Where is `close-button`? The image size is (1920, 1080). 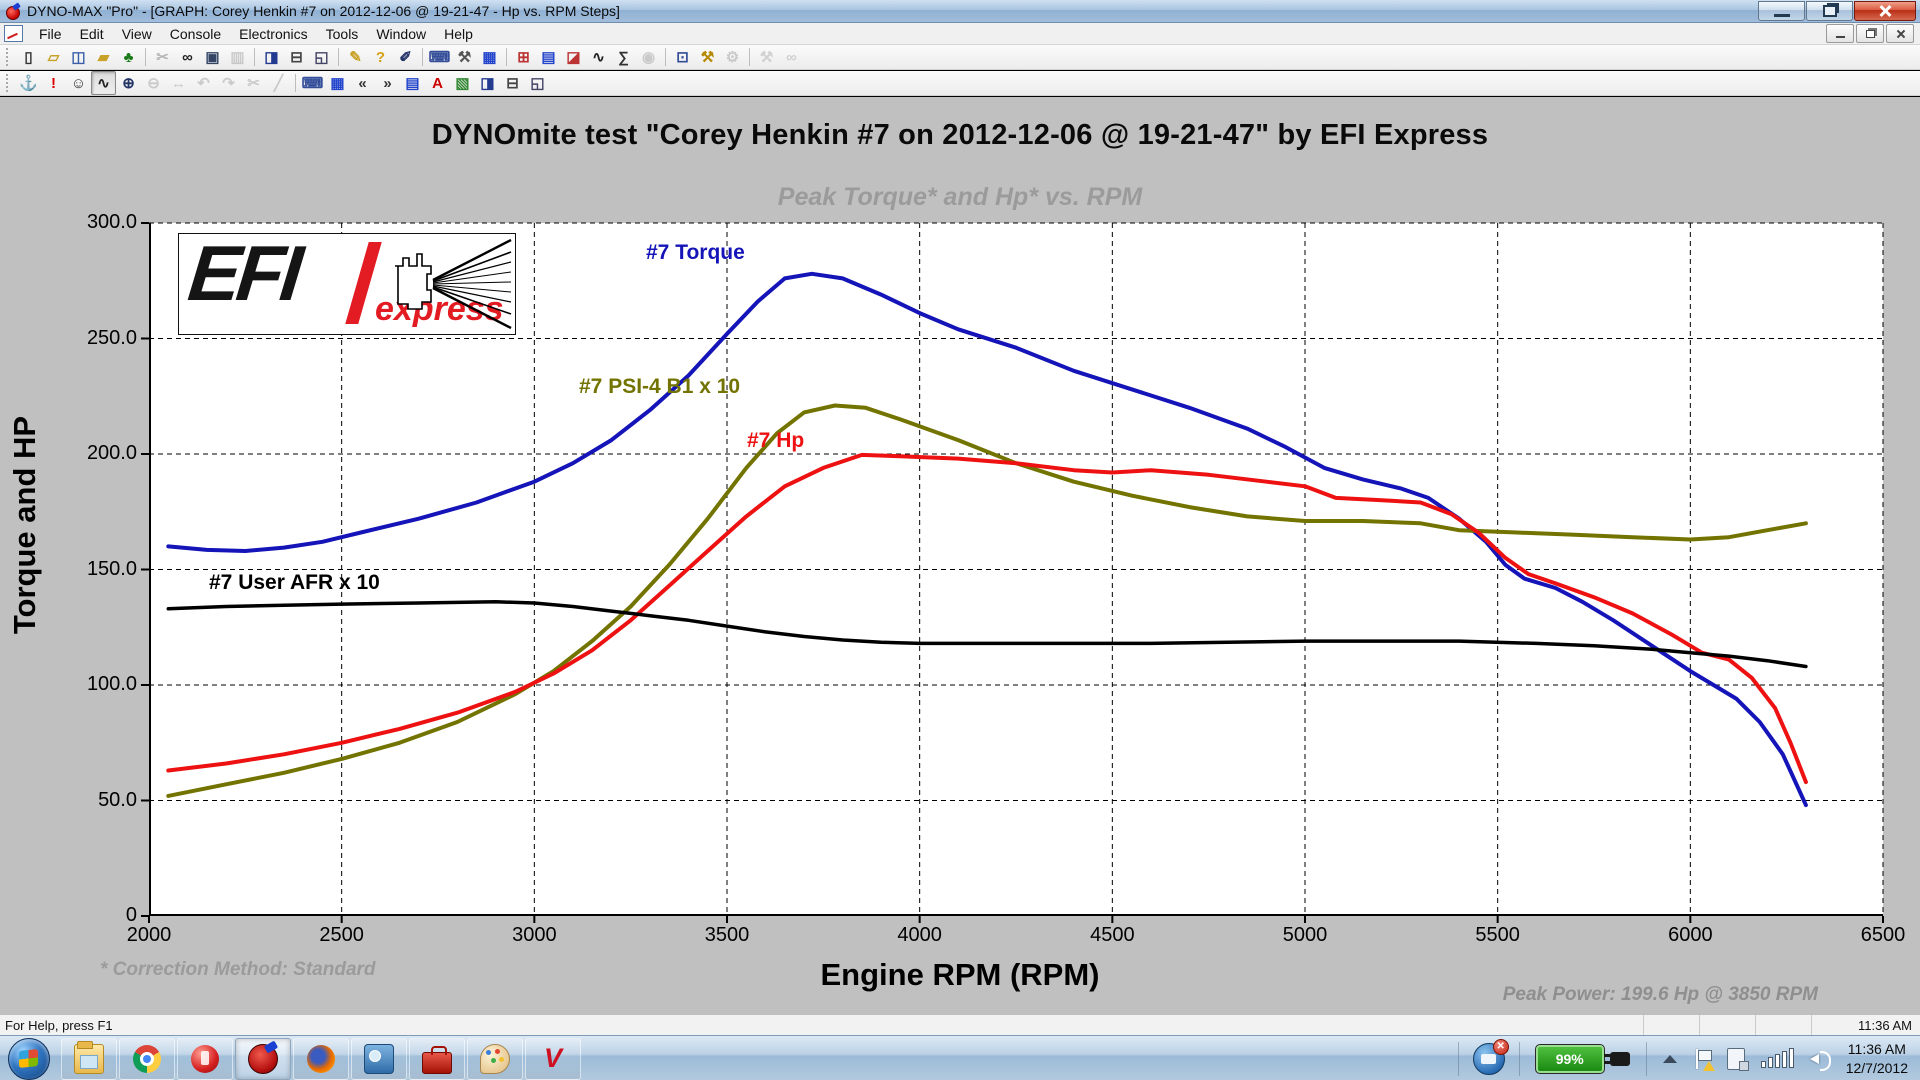 close-button is located at coordinates (1885, 11).